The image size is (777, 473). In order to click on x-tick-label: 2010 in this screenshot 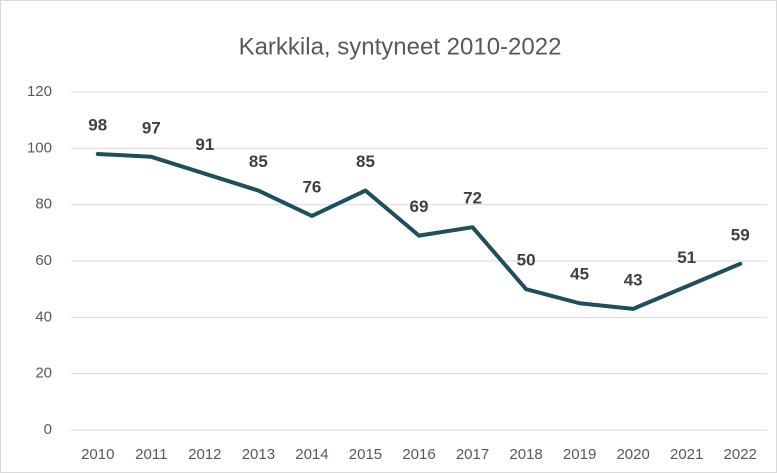, I will do `click(97, 454)`.